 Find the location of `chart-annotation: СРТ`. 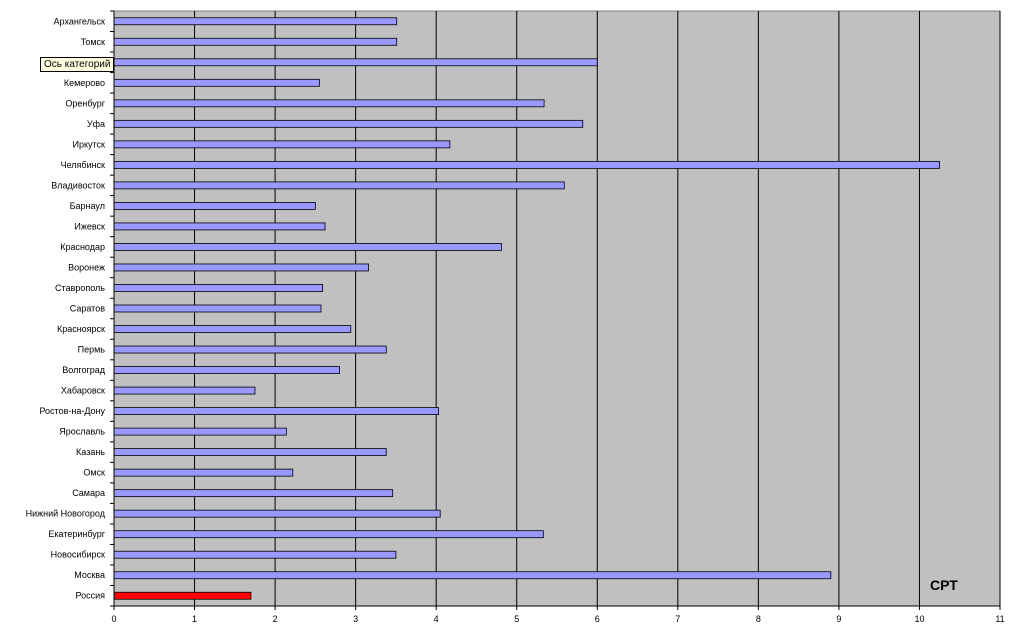

chart-annotation: СРТ is located at coordinates (944, 585).